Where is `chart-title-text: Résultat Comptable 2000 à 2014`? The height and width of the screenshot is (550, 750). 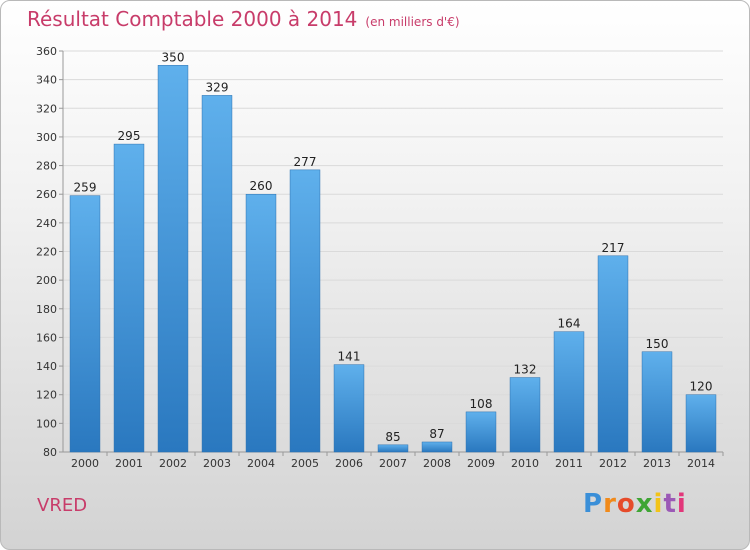
chart-title-text: Résultat Comptable 2000 à 2014 is located at coordinates (192, 19).